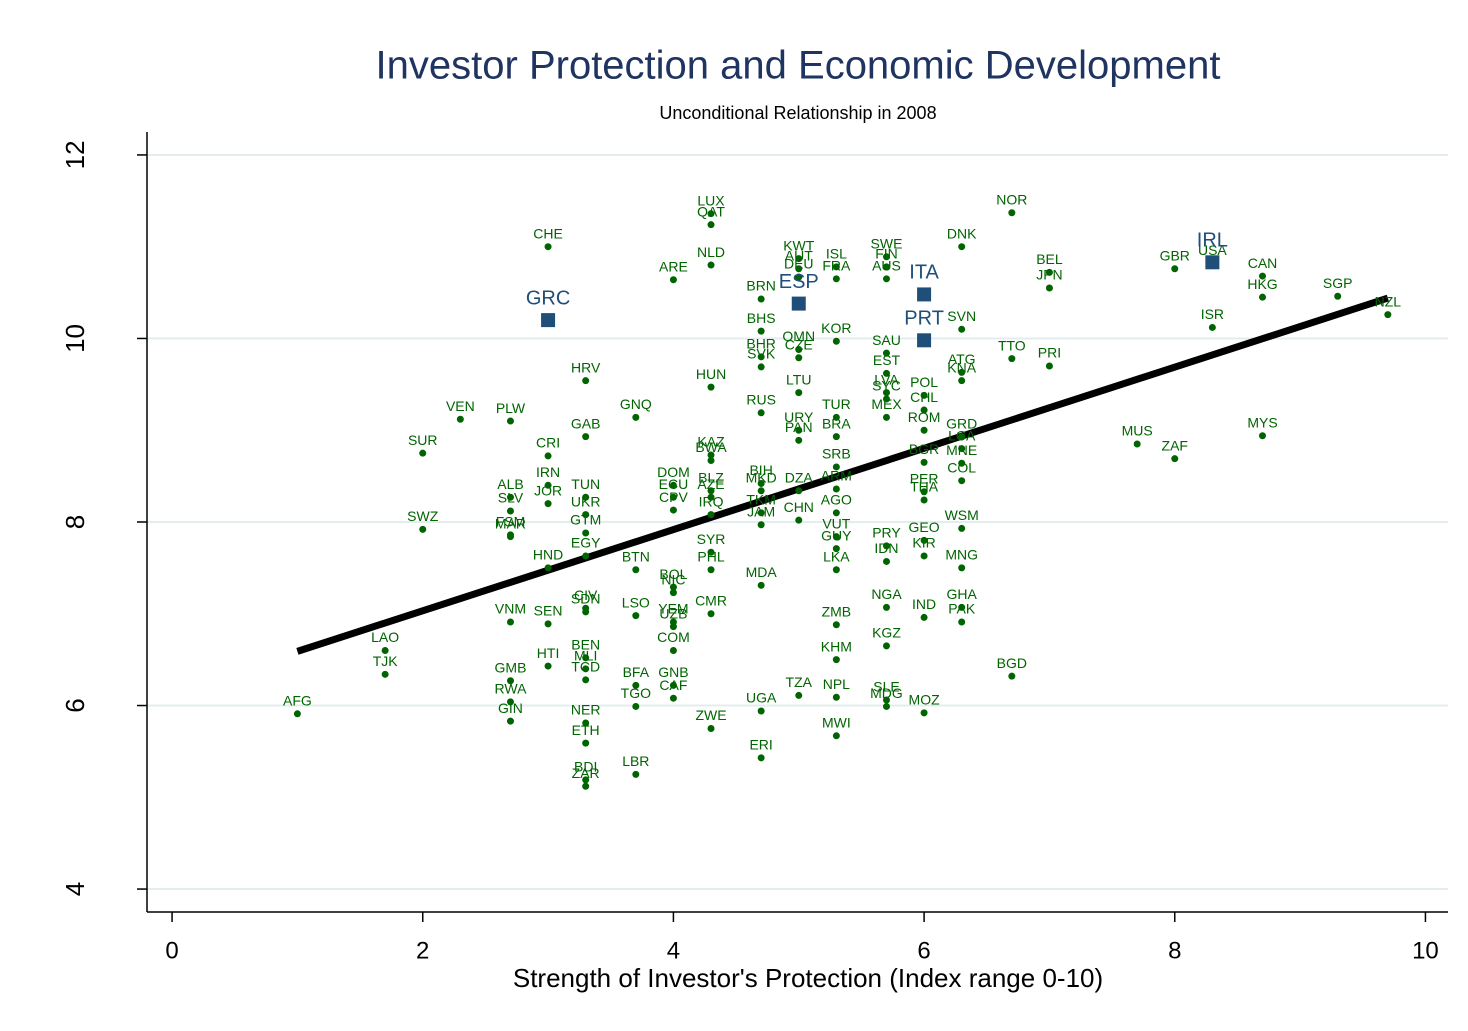 Image resolution: width=1468 pixels, height=1031 pixels. I want to click on point-label: YEM, so click(673, 609).